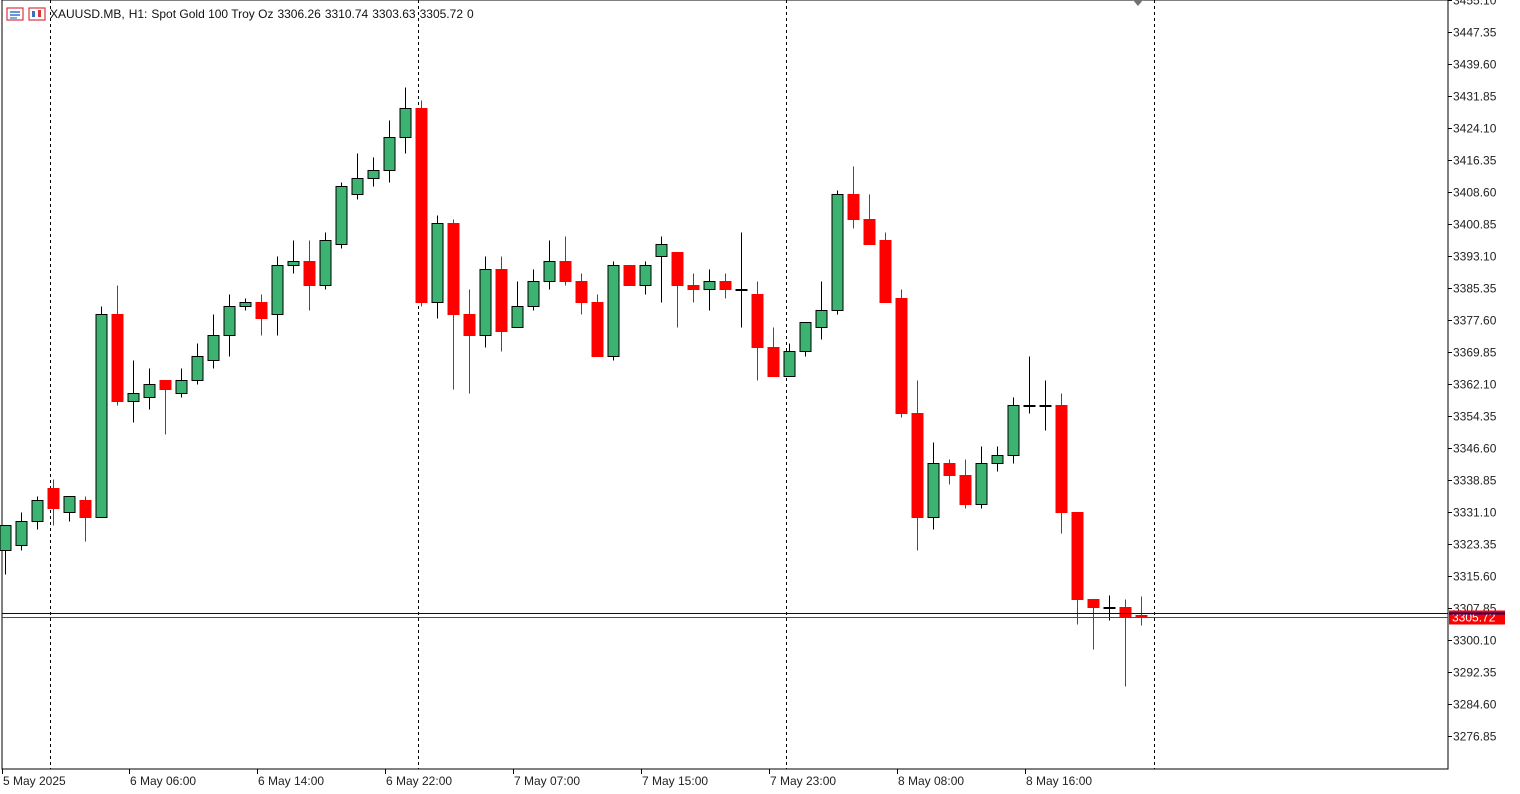  I want to click on y-tick-label: 3431.85, so click(1475, 97).